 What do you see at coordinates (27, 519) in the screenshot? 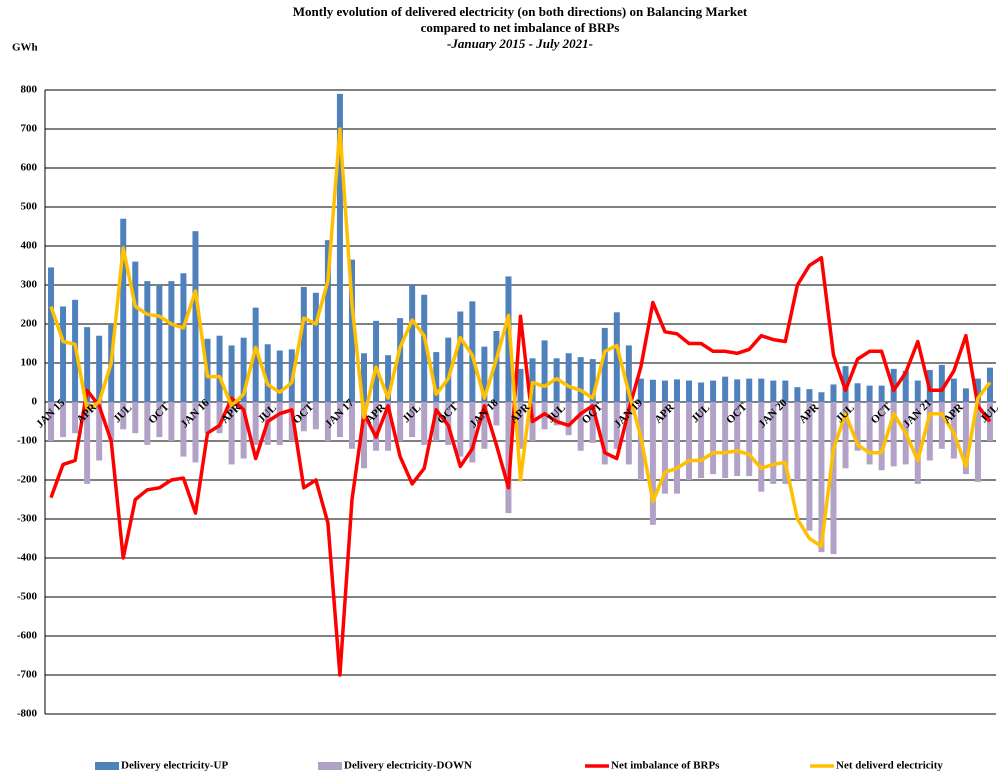
I see `y-tick-label: -300` at bounding box center [27, 519].